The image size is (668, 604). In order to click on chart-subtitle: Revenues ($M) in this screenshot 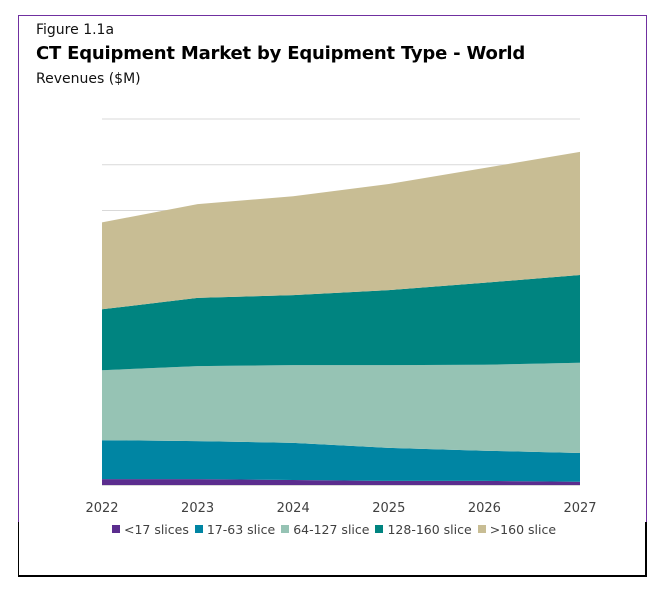, I will do `click(88, 79)`.